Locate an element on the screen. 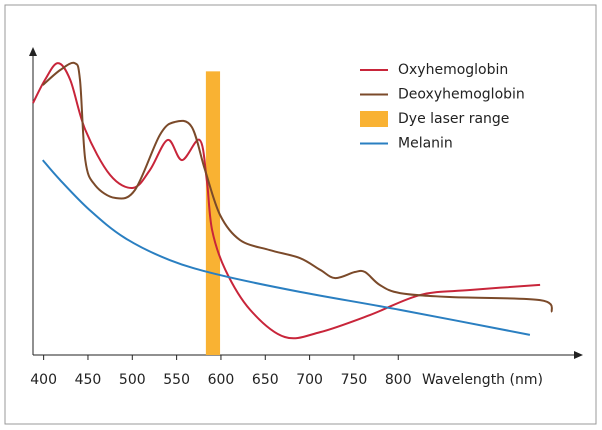 This screenshot has height=430, width=602. legend-swatch is located at coordinates (374, 119).